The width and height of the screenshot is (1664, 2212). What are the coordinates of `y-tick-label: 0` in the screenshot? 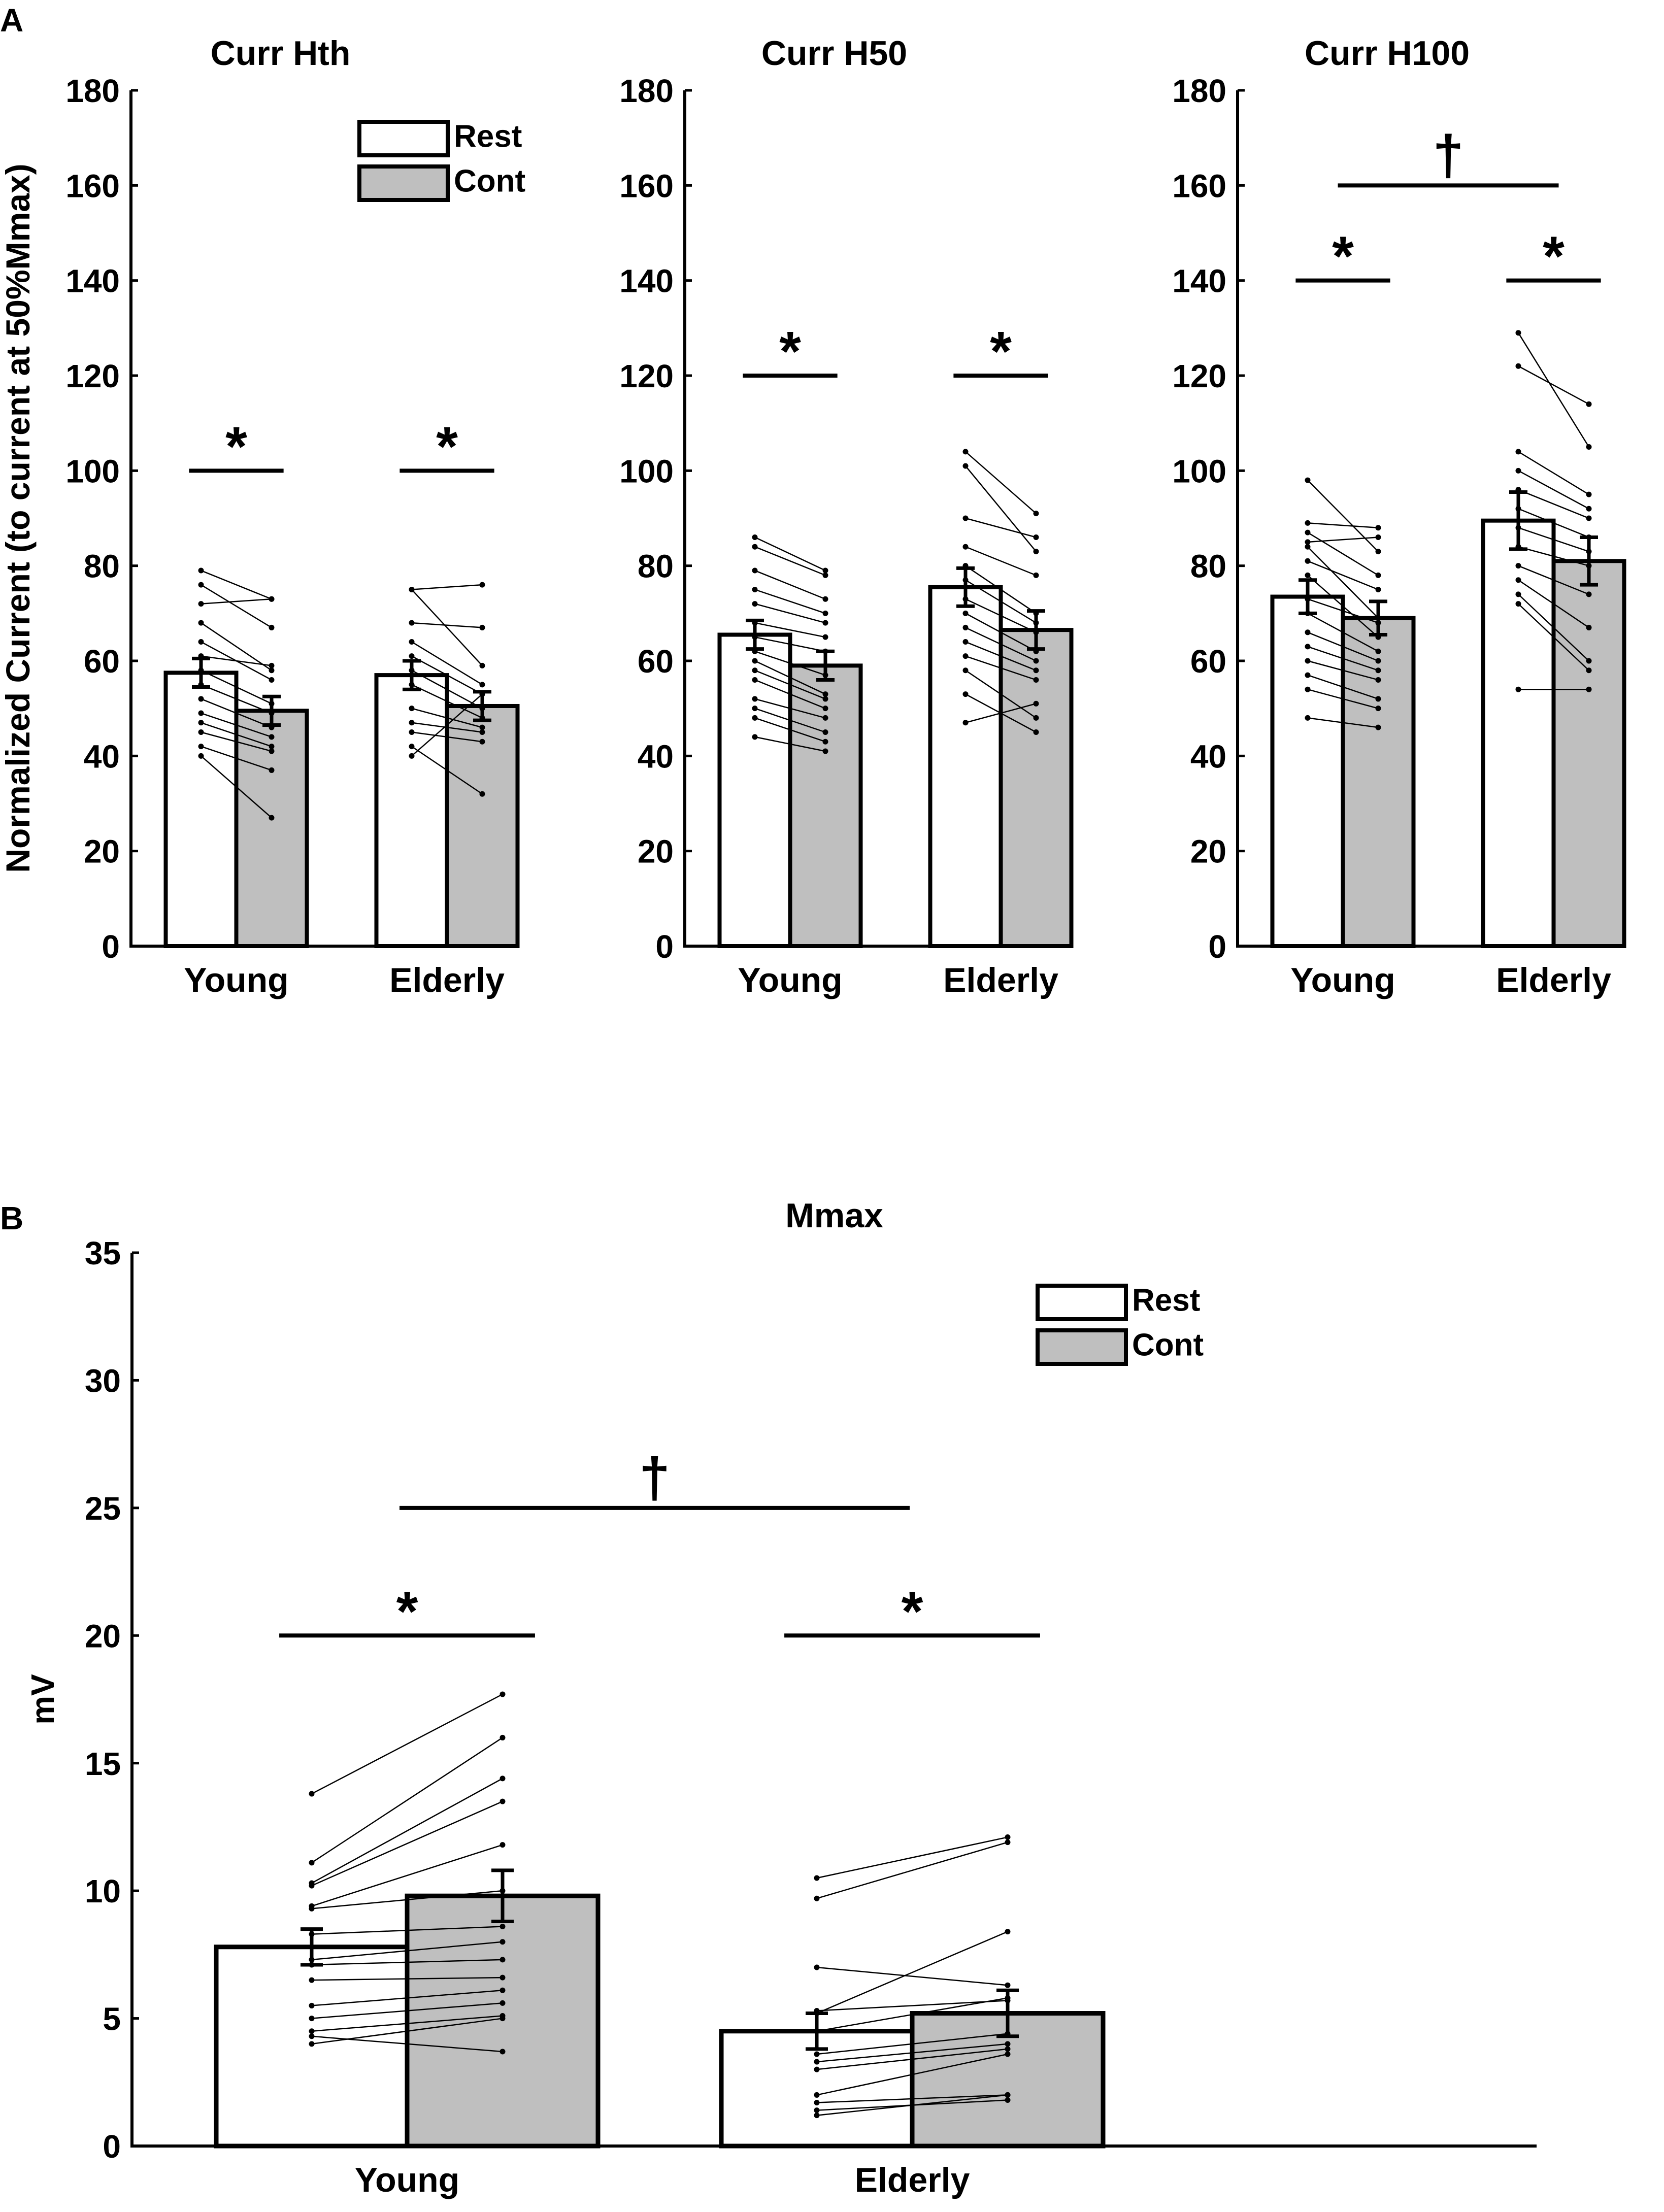 It's located at (664, 946).